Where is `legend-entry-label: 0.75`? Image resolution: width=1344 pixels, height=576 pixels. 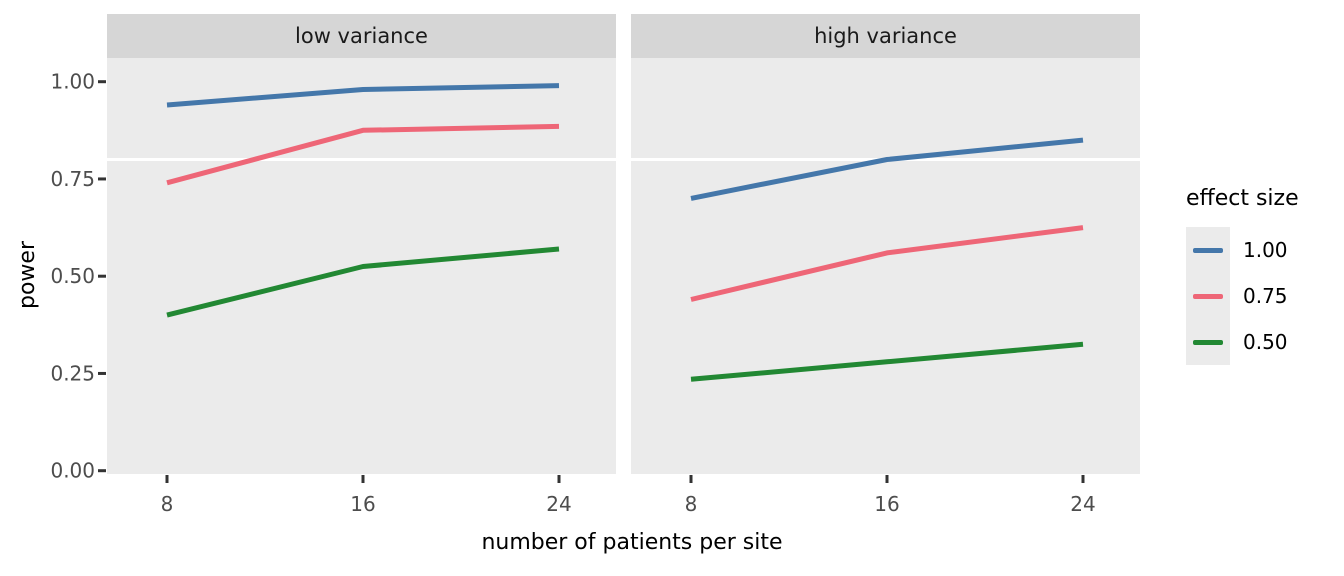 legend-entry-label: 0.75 is located at coordinates (1265, 296).